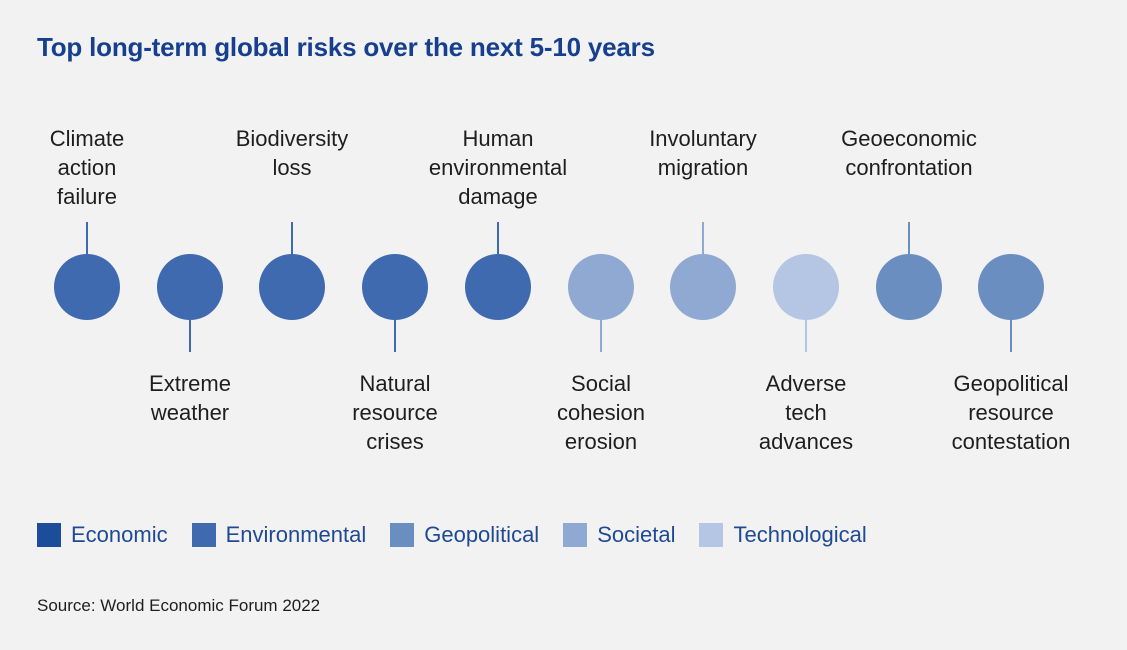 This screenshot has height=650, width=1127. What do you see at coordinates (87, 167) in the screenshot?
I see `risk-label: Climate action failure` at bounding box center [87, 167].